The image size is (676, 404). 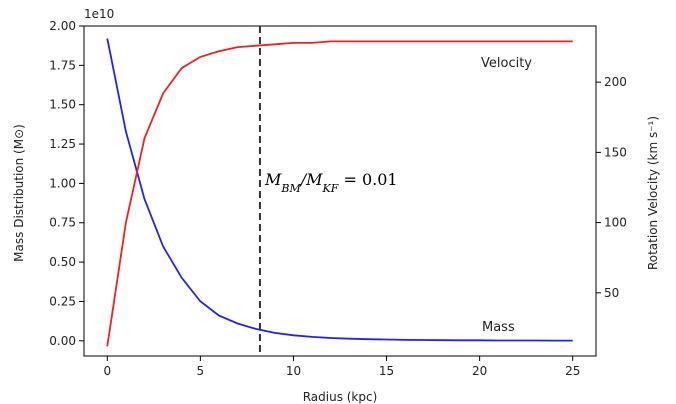 I want to click on y-right-tick-label: 100, so click(x=615, y=223).